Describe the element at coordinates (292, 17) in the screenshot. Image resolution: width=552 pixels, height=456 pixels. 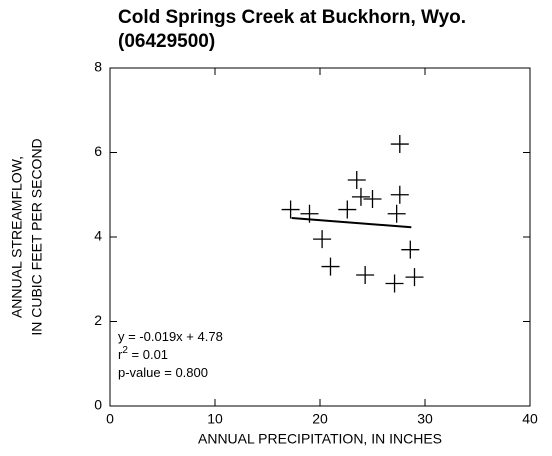
I see `chart-title: Cold Springs Creek at Buckhorn, Wyo.` at that location.